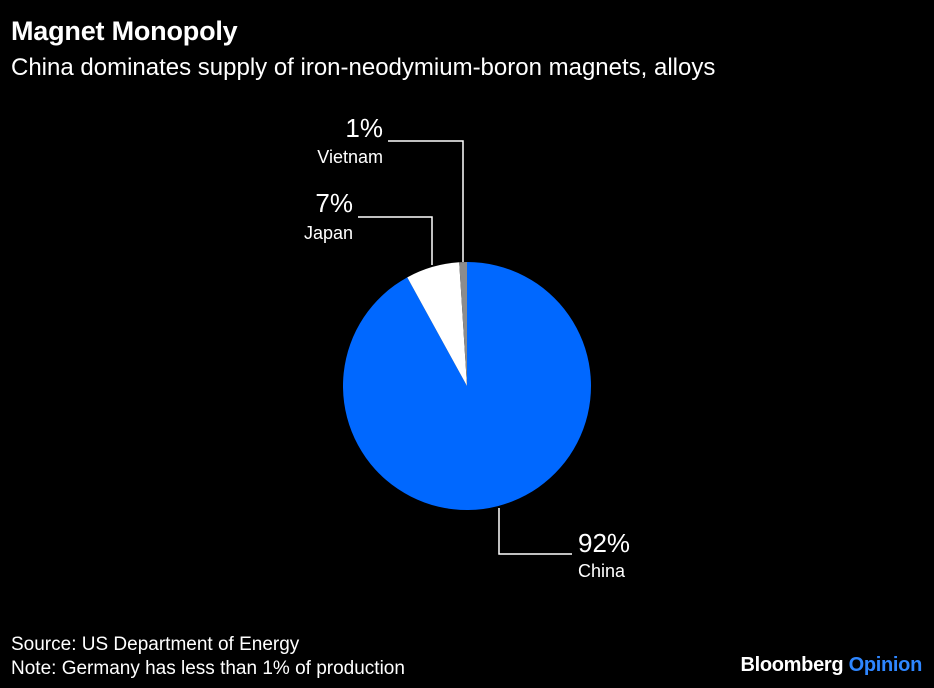  I want to click on logo-brand: Bloomberg, so click(792, 665).